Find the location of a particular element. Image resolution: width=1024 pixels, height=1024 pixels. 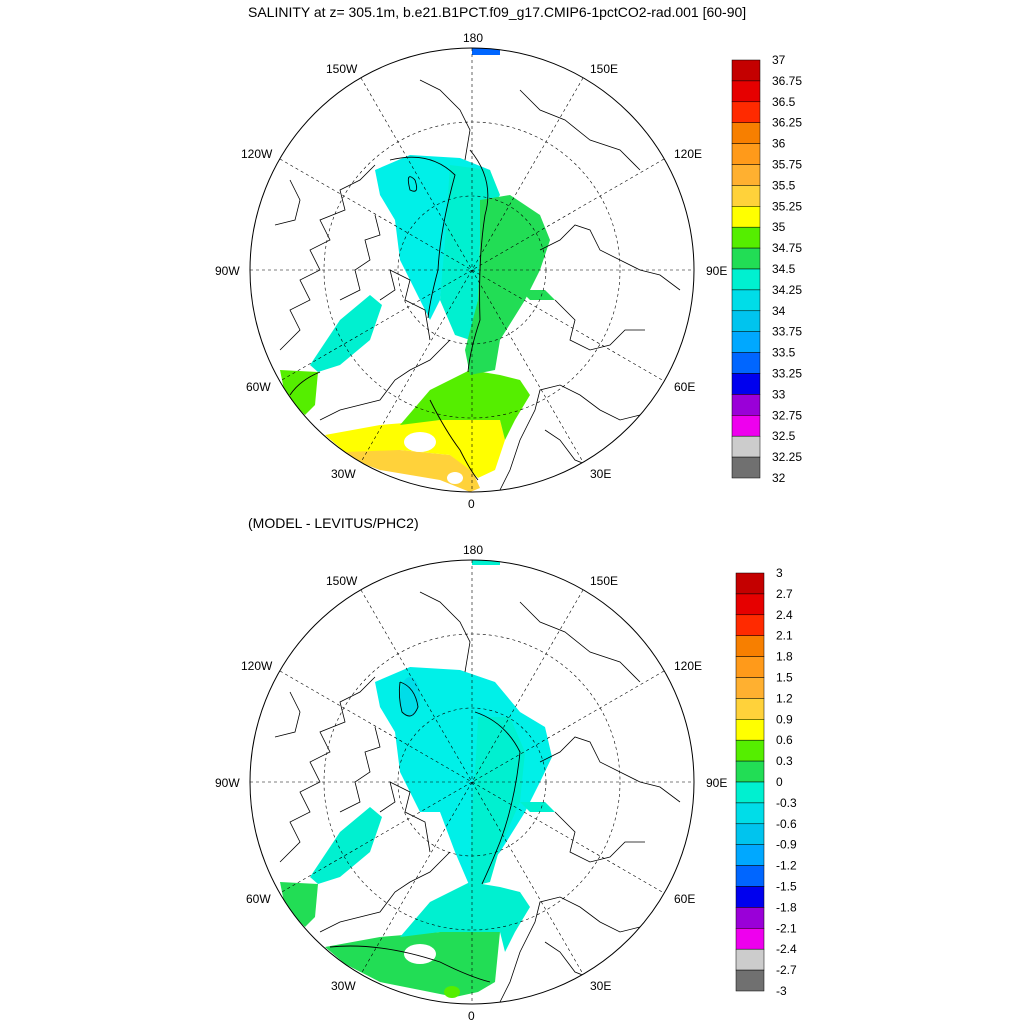

colorbar-tick-label: -0.6 is located at coordinates (786, 824).